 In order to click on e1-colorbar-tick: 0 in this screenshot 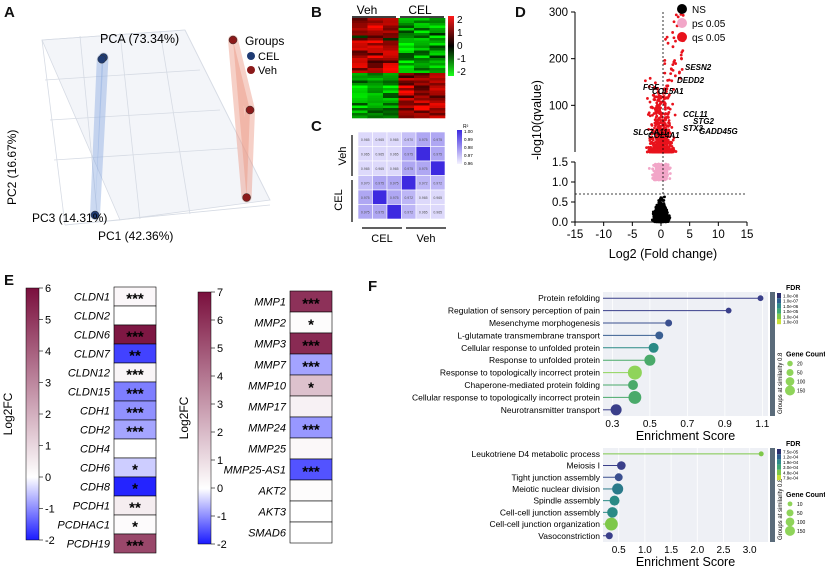, I will do `click(48, 478)`.